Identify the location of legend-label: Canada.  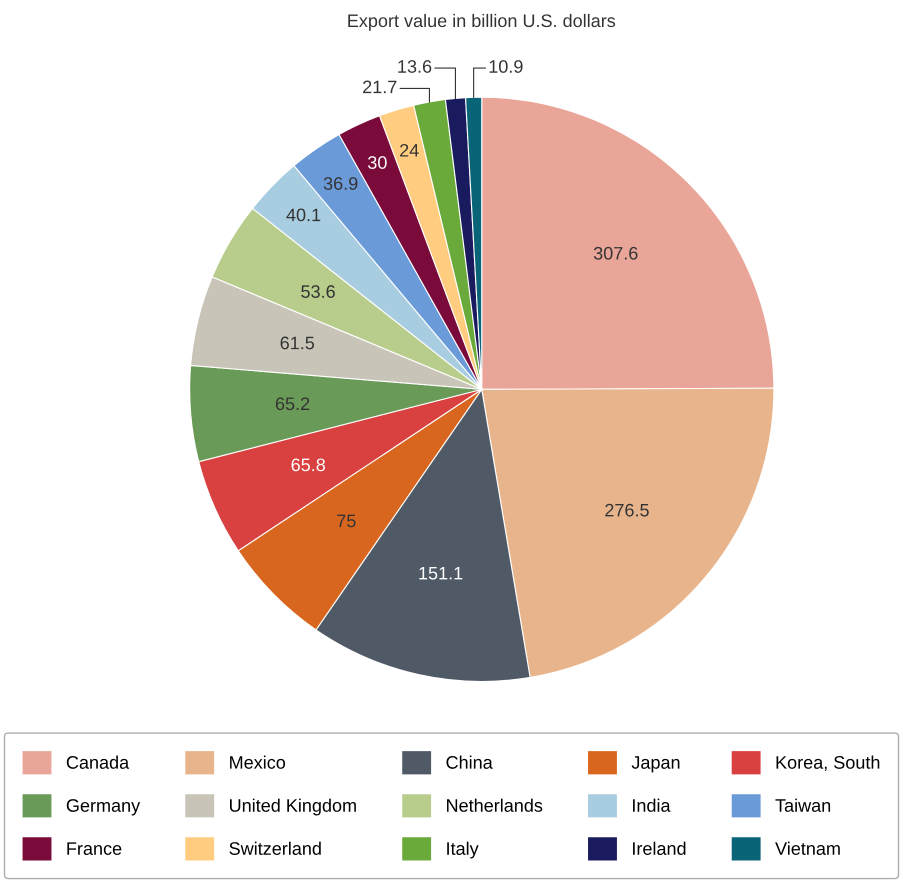
(98, 762).